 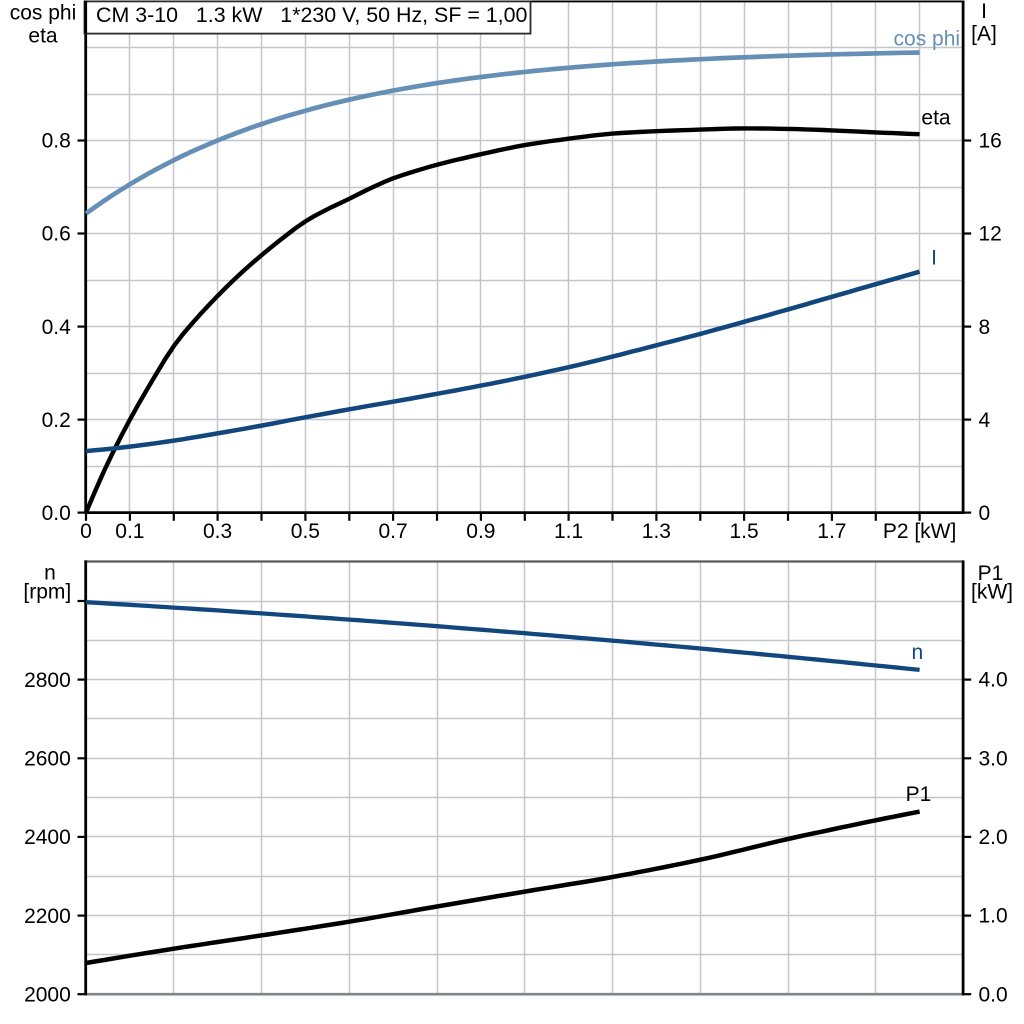 What do you see at coordinates (993, 916) in the screenshot?
I see `svg-text: 1.0` at bounding box center [993, 916].